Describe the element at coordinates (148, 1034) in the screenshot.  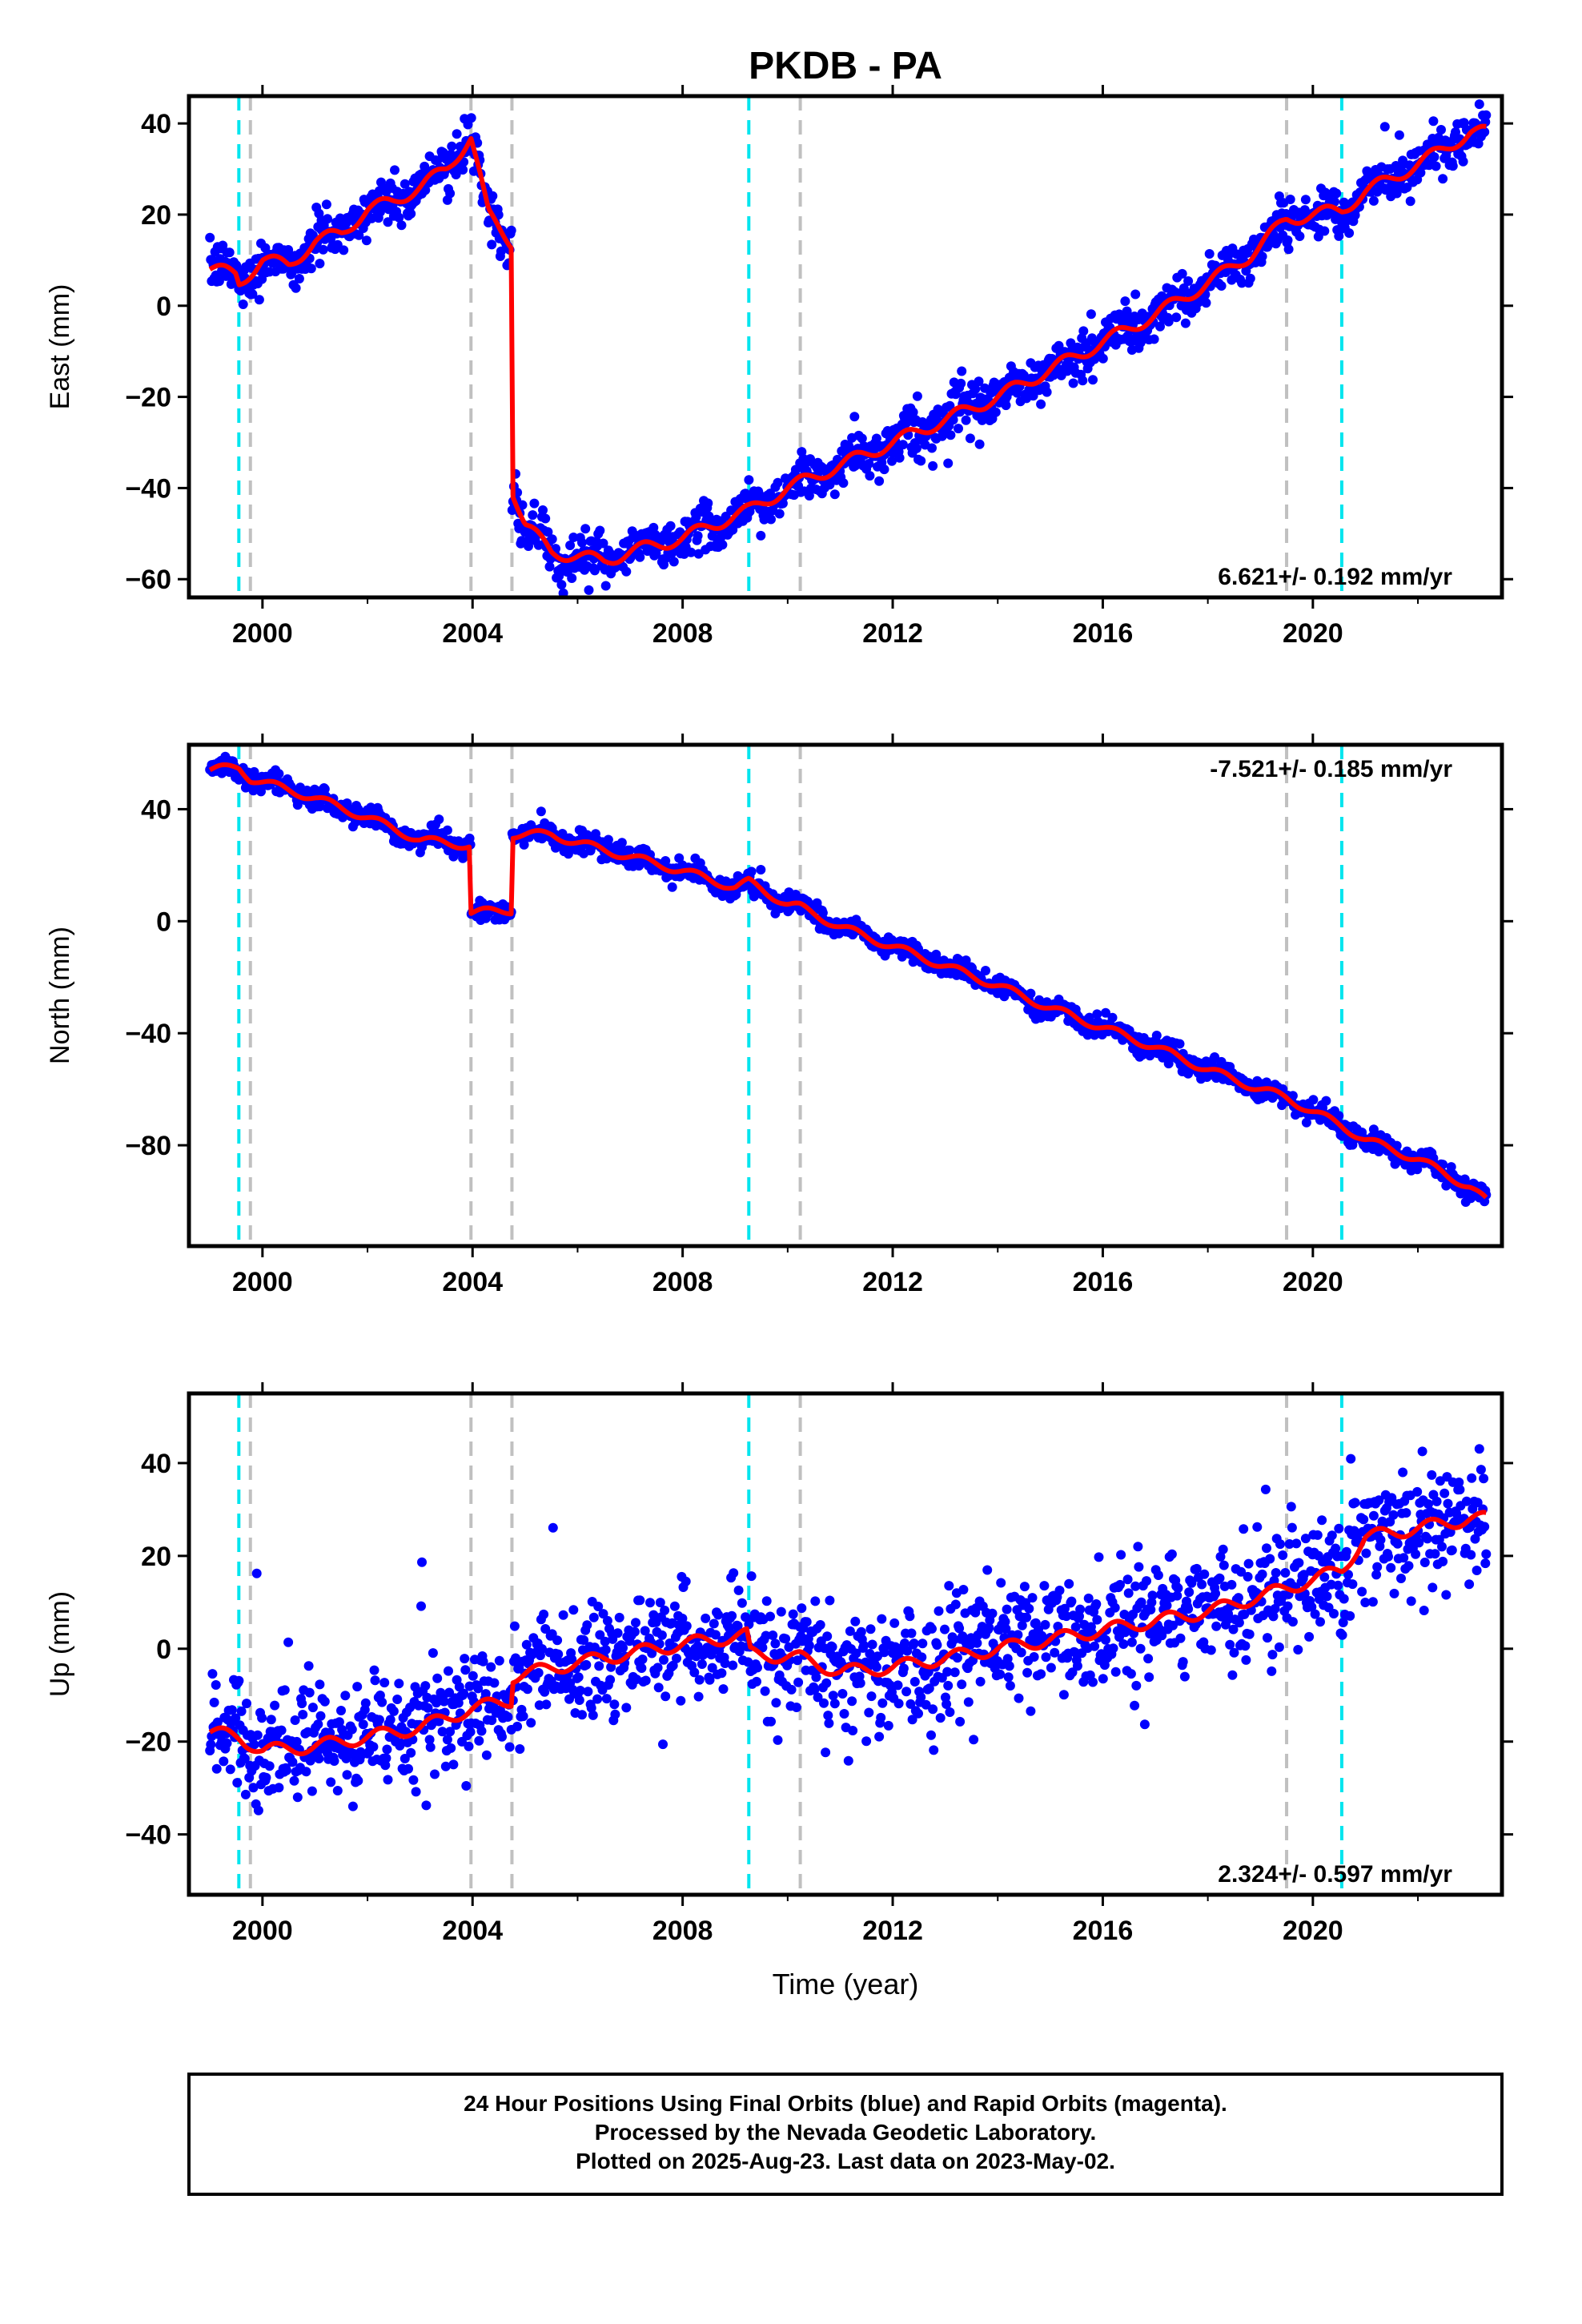
I see `y-tick-label: −40` at that location.